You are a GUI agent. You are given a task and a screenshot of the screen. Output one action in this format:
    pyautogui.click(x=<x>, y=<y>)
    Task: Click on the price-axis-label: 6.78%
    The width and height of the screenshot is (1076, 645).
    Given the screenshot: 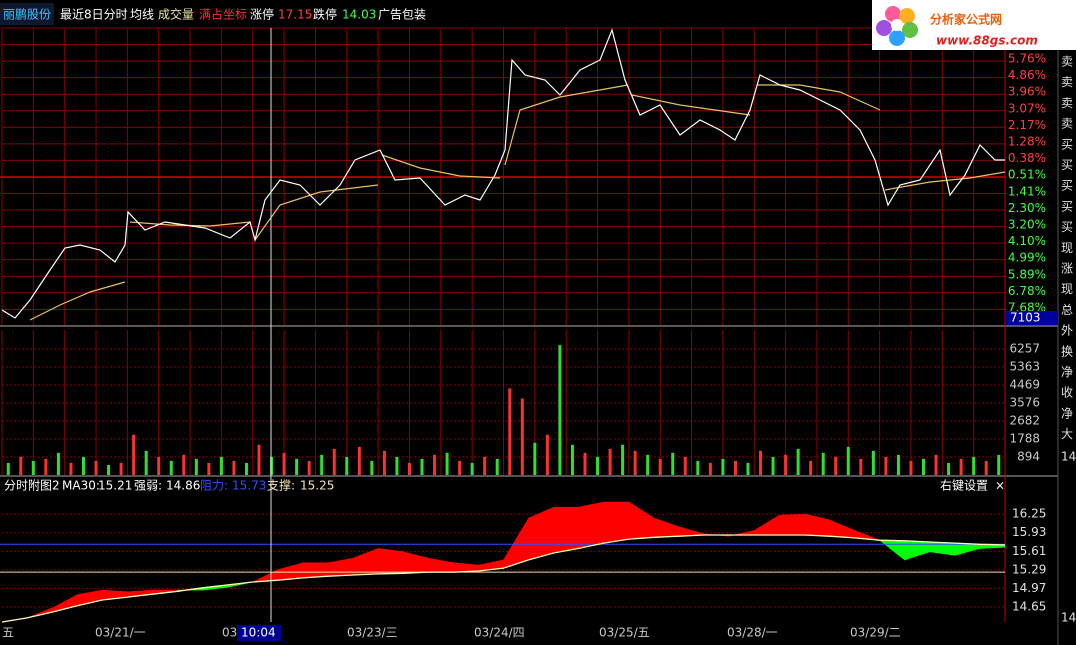 What is the action you would take?
    pyautogui.click(x=1027, y=291)
    